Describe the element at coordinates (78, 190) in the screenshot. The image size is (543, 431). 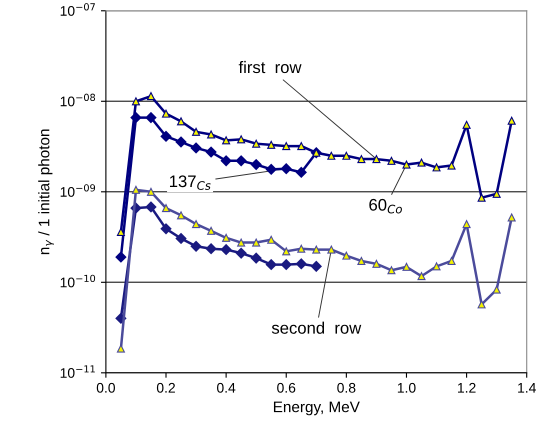
I see `y-tick-label: 10$^{−09}$` at that location.